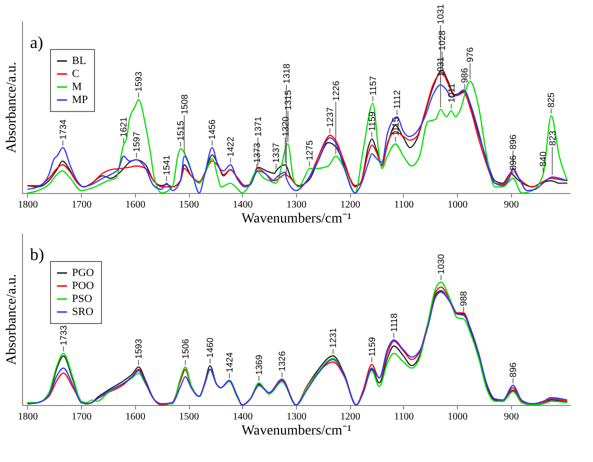  I want to click on annotation: 1318, so click(286, 74).